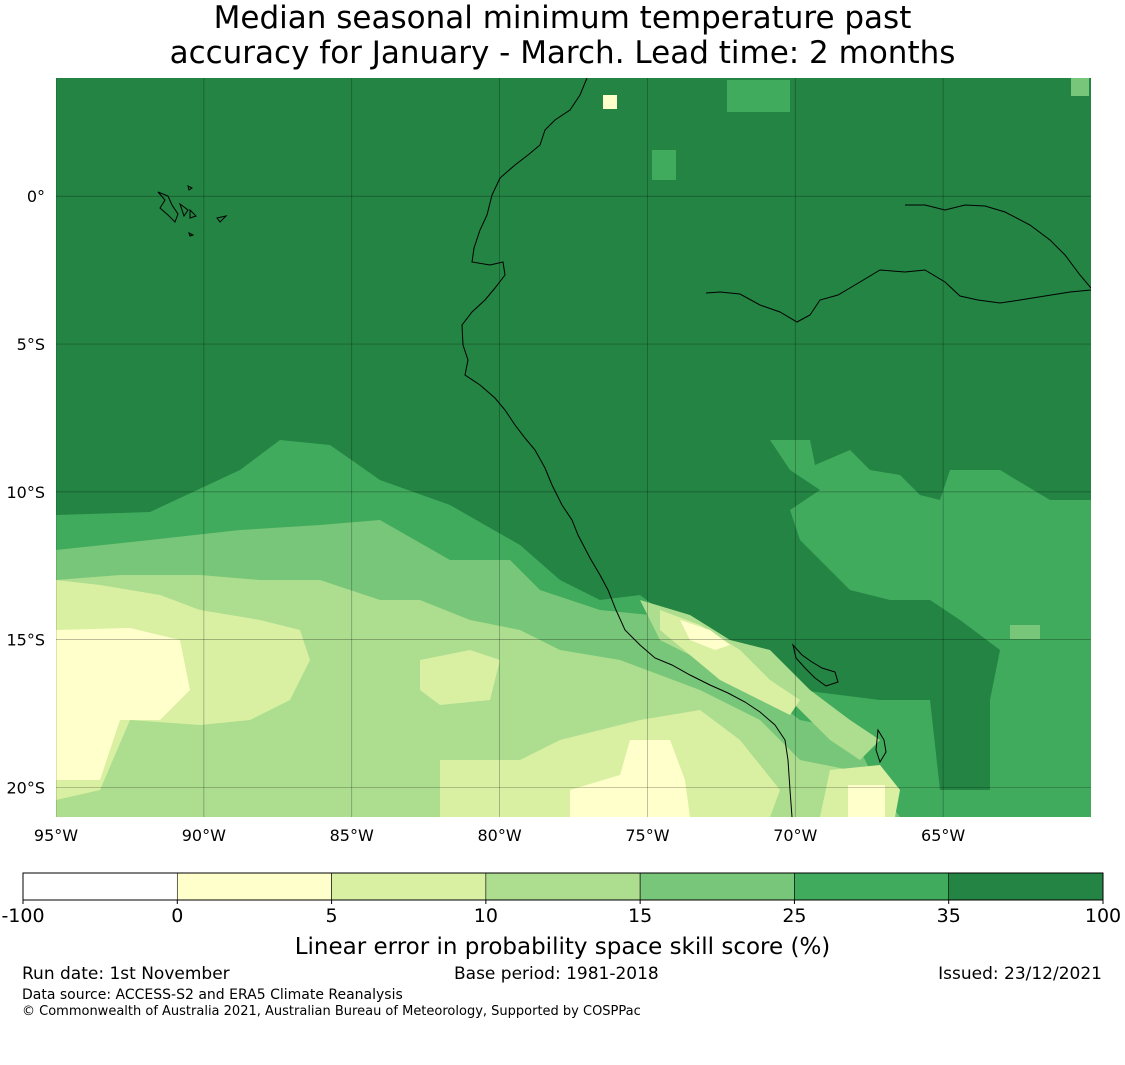 The height and width of the screenshot is (1065, 1125). I want to click on colorbar-outline, so click(563, 886).